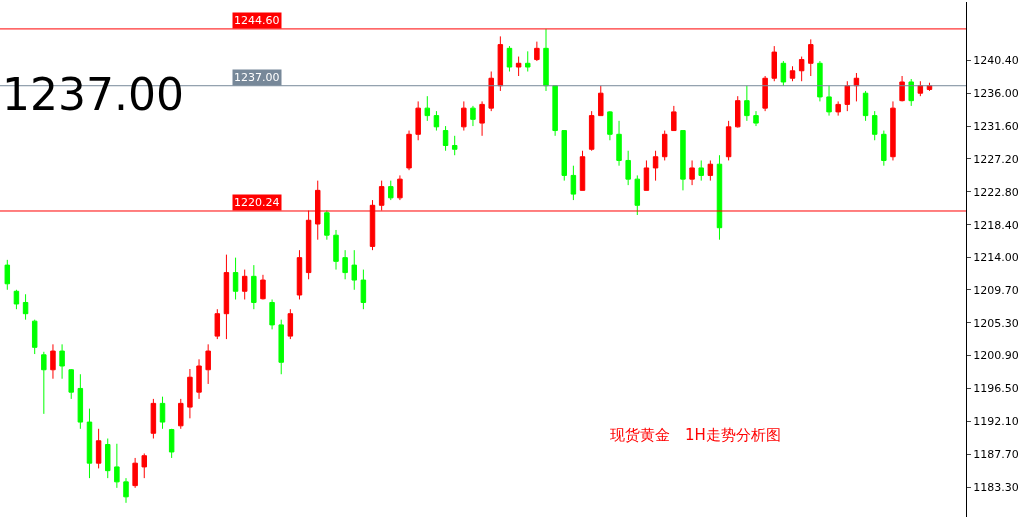  I want to click on y-tick-label: 1227.20, so click(996, 159).